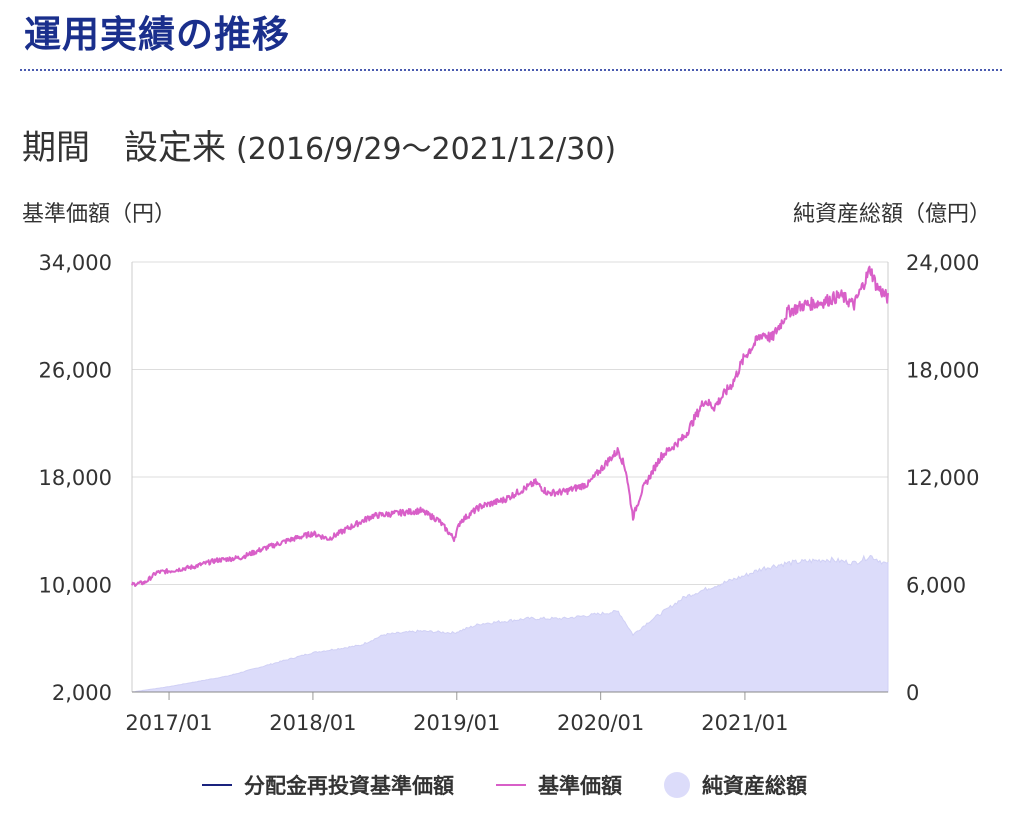 The height and width of the screenshot is (821, 1009). I want to click on period-heading: 期間 設定来 (2016/9/29～2021/12/30), so click(319, 144).